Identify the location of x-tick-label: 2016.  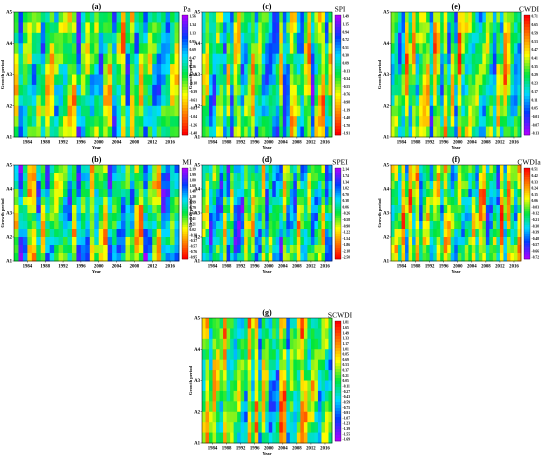
(325, 449).